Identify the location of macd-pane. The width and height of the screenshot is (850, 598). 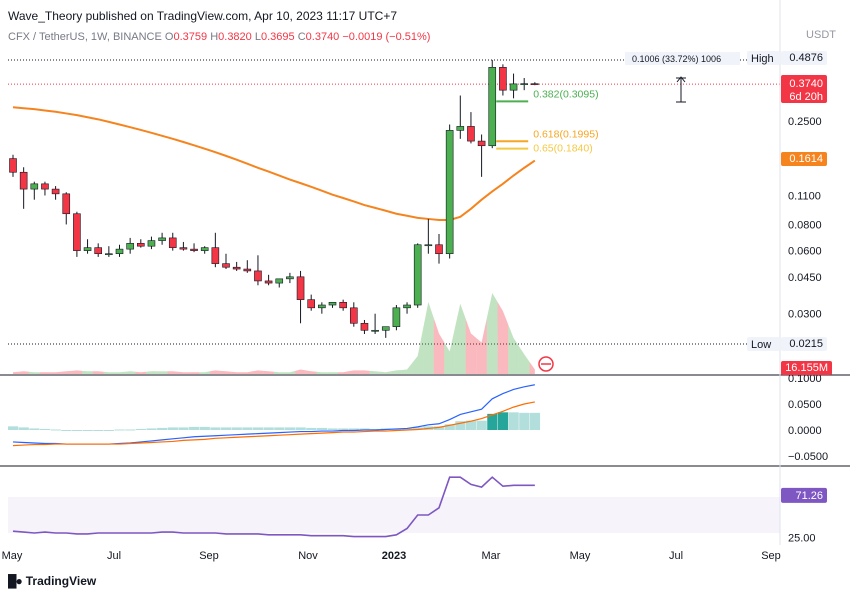
(274, 415).